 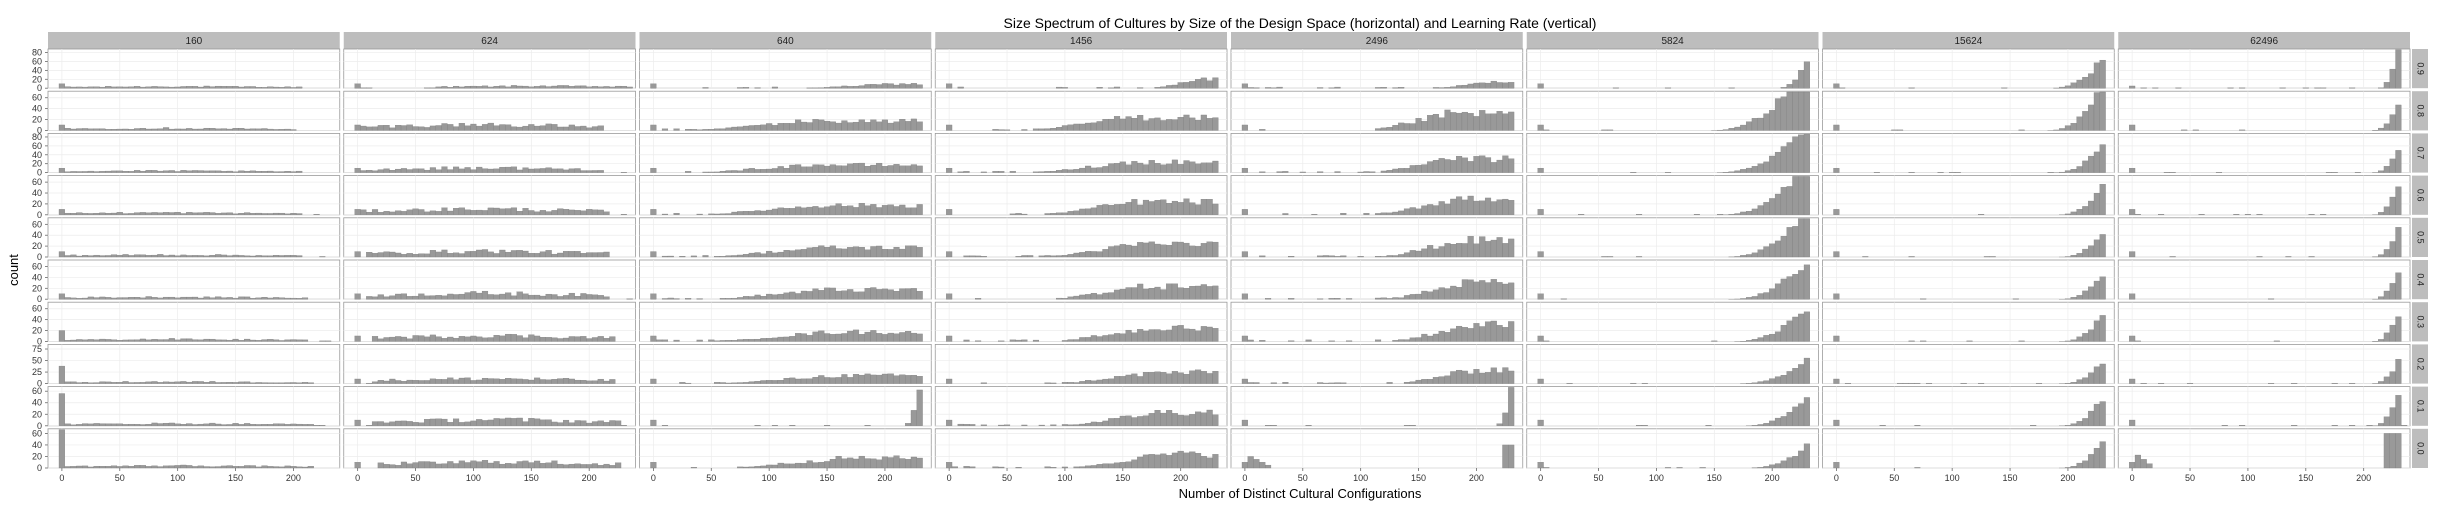 I want to click on x-tick-label: 50, so click(x=1894, y=478).